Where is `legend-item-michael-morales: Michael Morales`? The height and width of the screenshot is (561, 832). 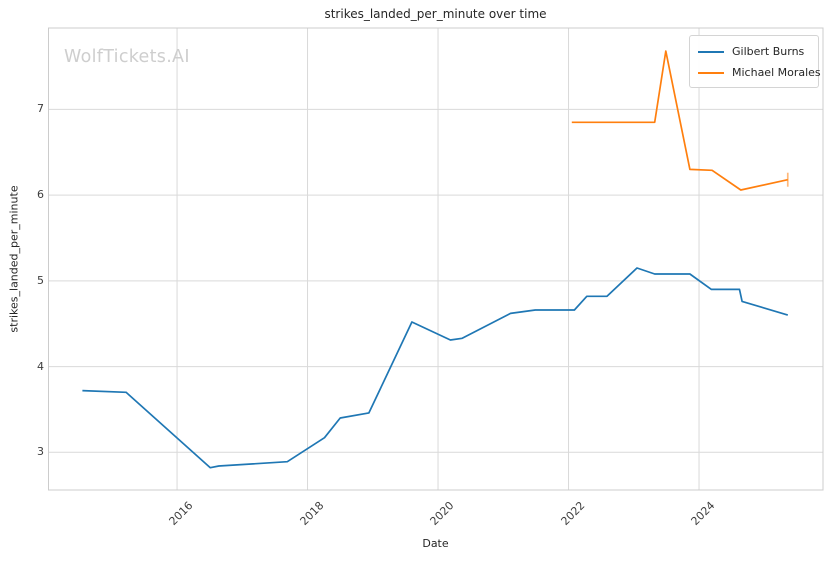 legend-item-michael-morales: Michael Morales is located at coordinates (755, 72).